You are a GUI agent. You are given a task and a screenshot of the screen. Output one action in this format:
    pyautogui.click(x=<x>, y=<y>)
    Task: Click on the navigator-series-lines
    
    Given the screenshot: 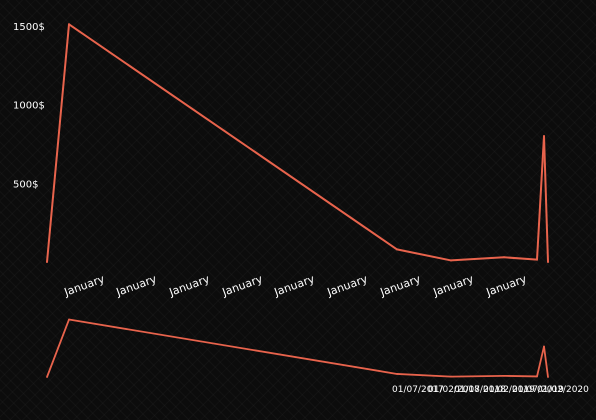 What is the action you would take?
    pyautogui.click(x=297, y=348)
    